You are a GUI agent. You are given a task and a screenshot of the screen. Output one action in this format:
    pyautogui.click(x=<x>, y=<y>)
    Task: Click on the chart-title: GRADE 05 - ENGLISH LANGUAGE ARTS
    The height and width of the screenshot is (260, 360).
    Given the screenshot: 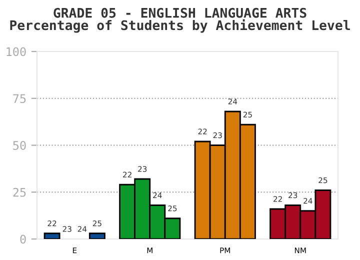 What is the action you would take?
    pyautogui.click(x=180, y=13)
    